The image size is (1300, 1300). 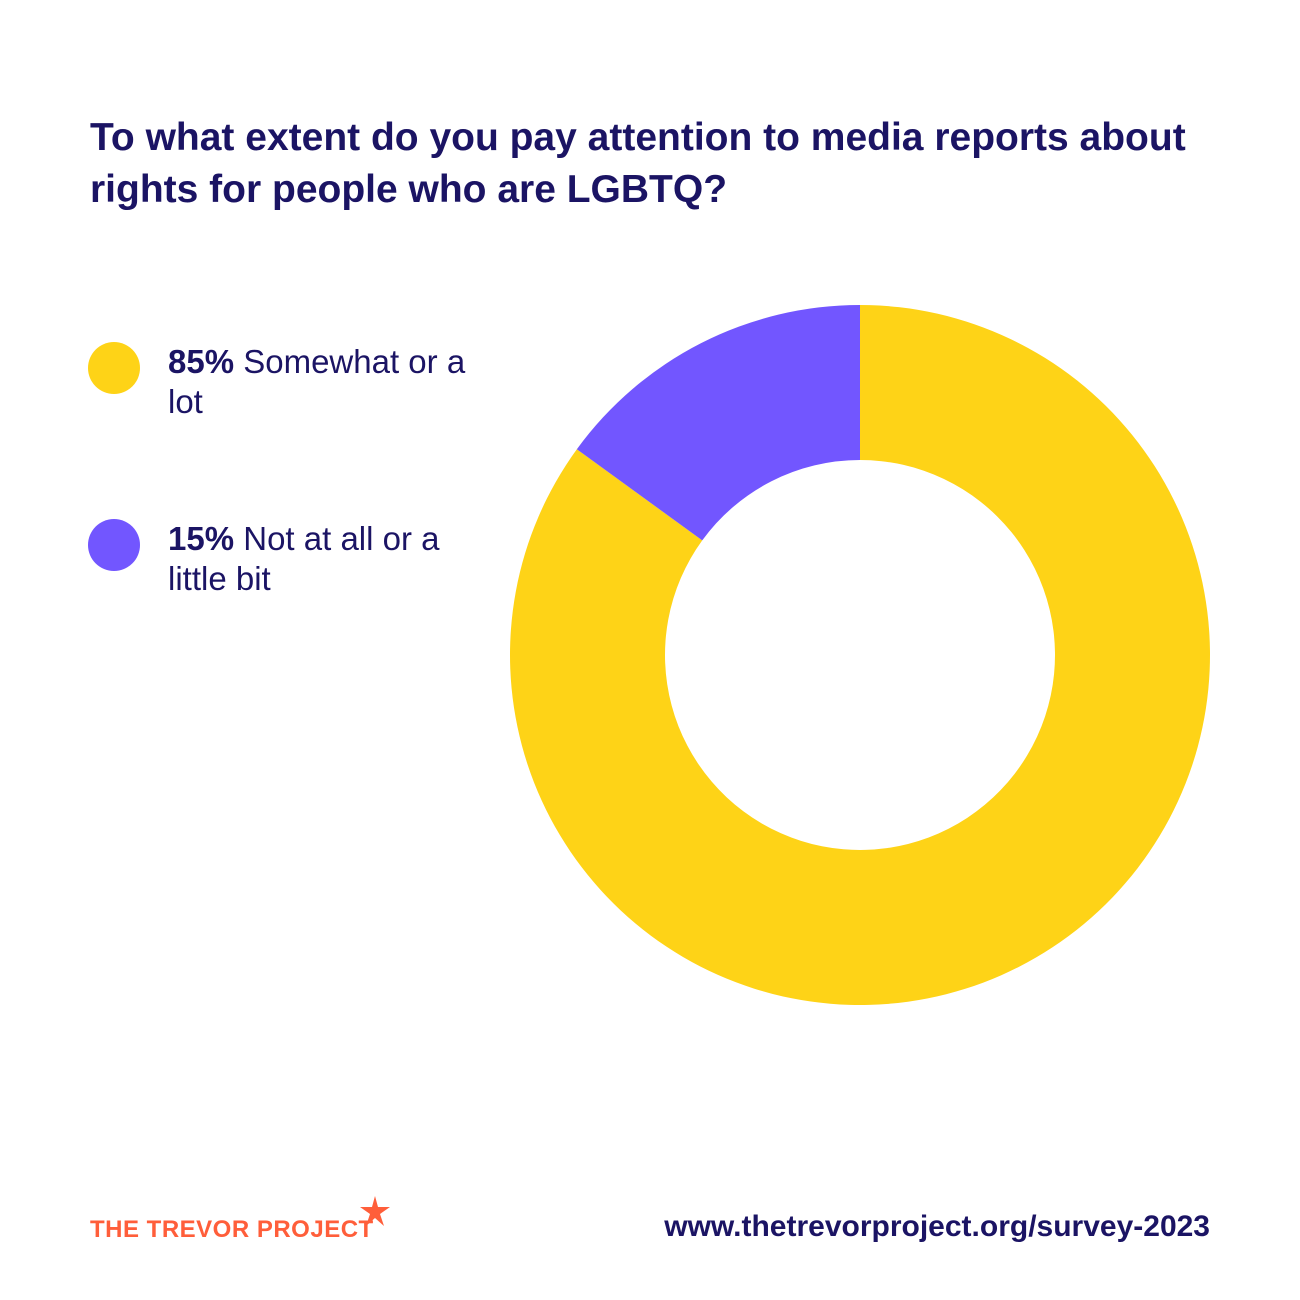 I want to click on survey-url: www.thetrevorproject.org/survey-2023, so click(x=937, y=1226).